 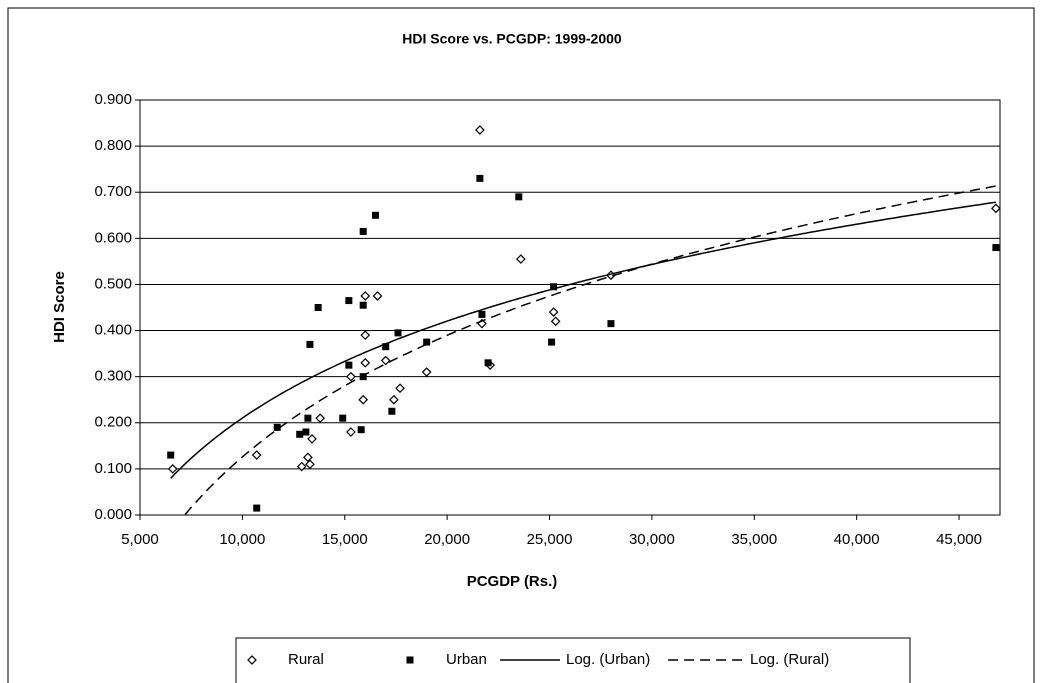 What do you see at coordinates (652, 539) in the screenshot?
I see `x-tick-label: 30,000` at bounding box center [652, 539].